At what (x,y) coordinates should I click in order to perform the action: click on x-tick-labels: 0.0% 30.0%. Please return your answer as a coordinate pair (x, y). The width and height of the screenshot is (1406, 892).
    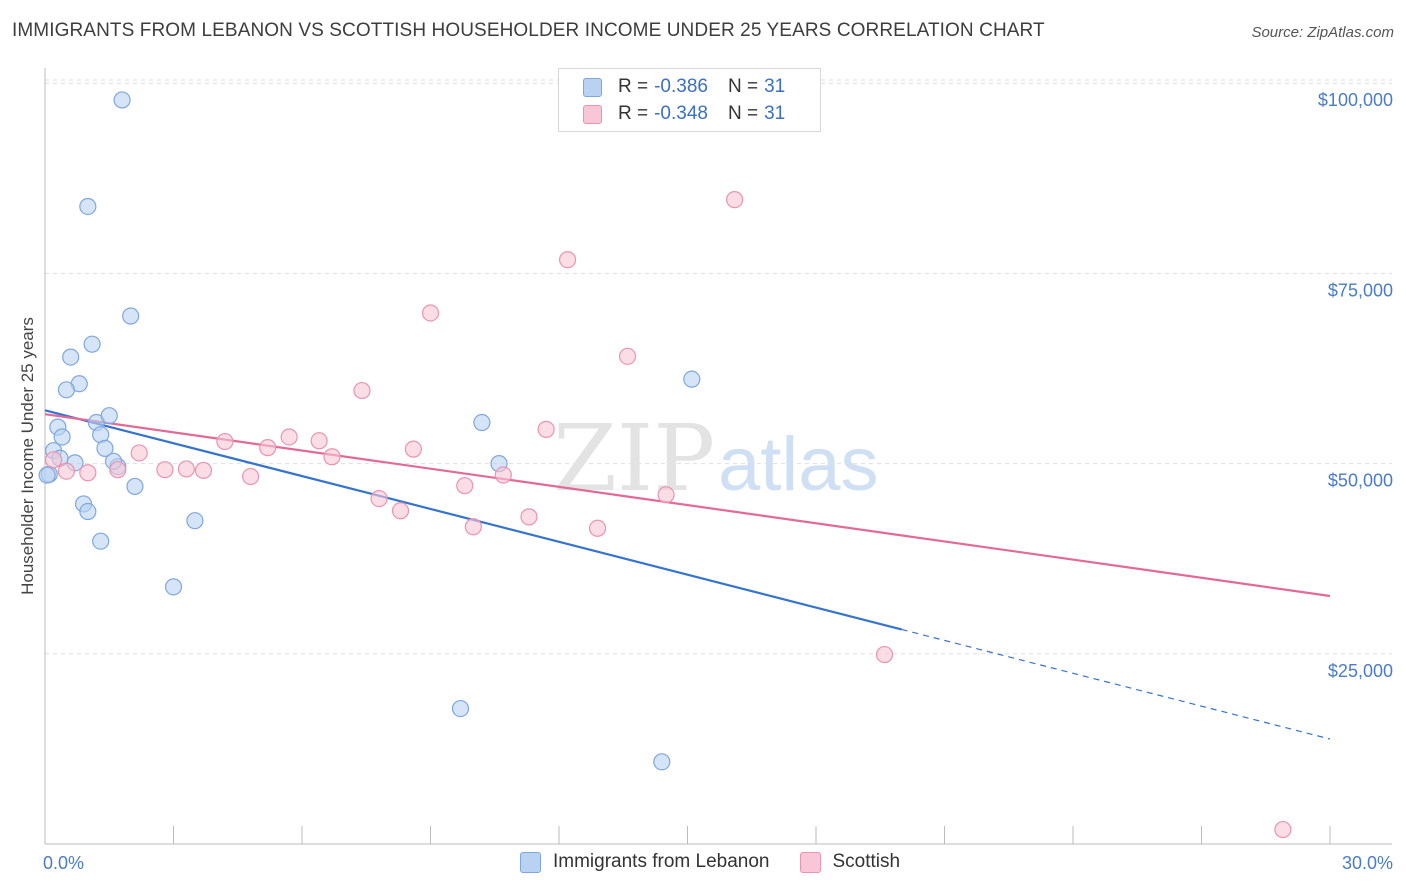
    Looking at the image, I should click on (718, 863).